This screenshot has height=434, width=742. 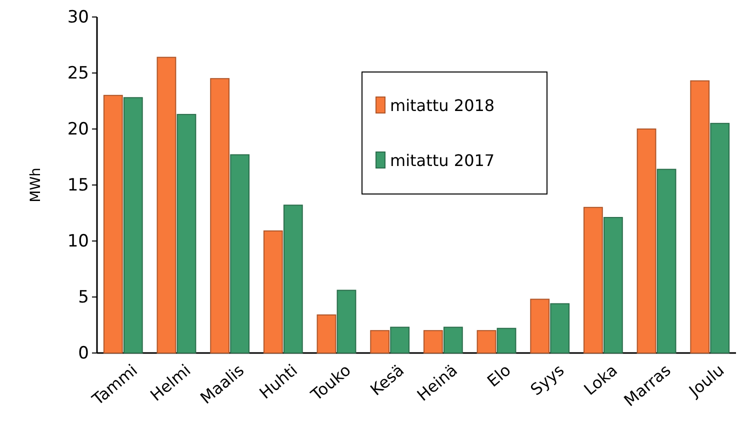 I want to click on legend-label: mitattu 2017, so click(x=442, y=160).